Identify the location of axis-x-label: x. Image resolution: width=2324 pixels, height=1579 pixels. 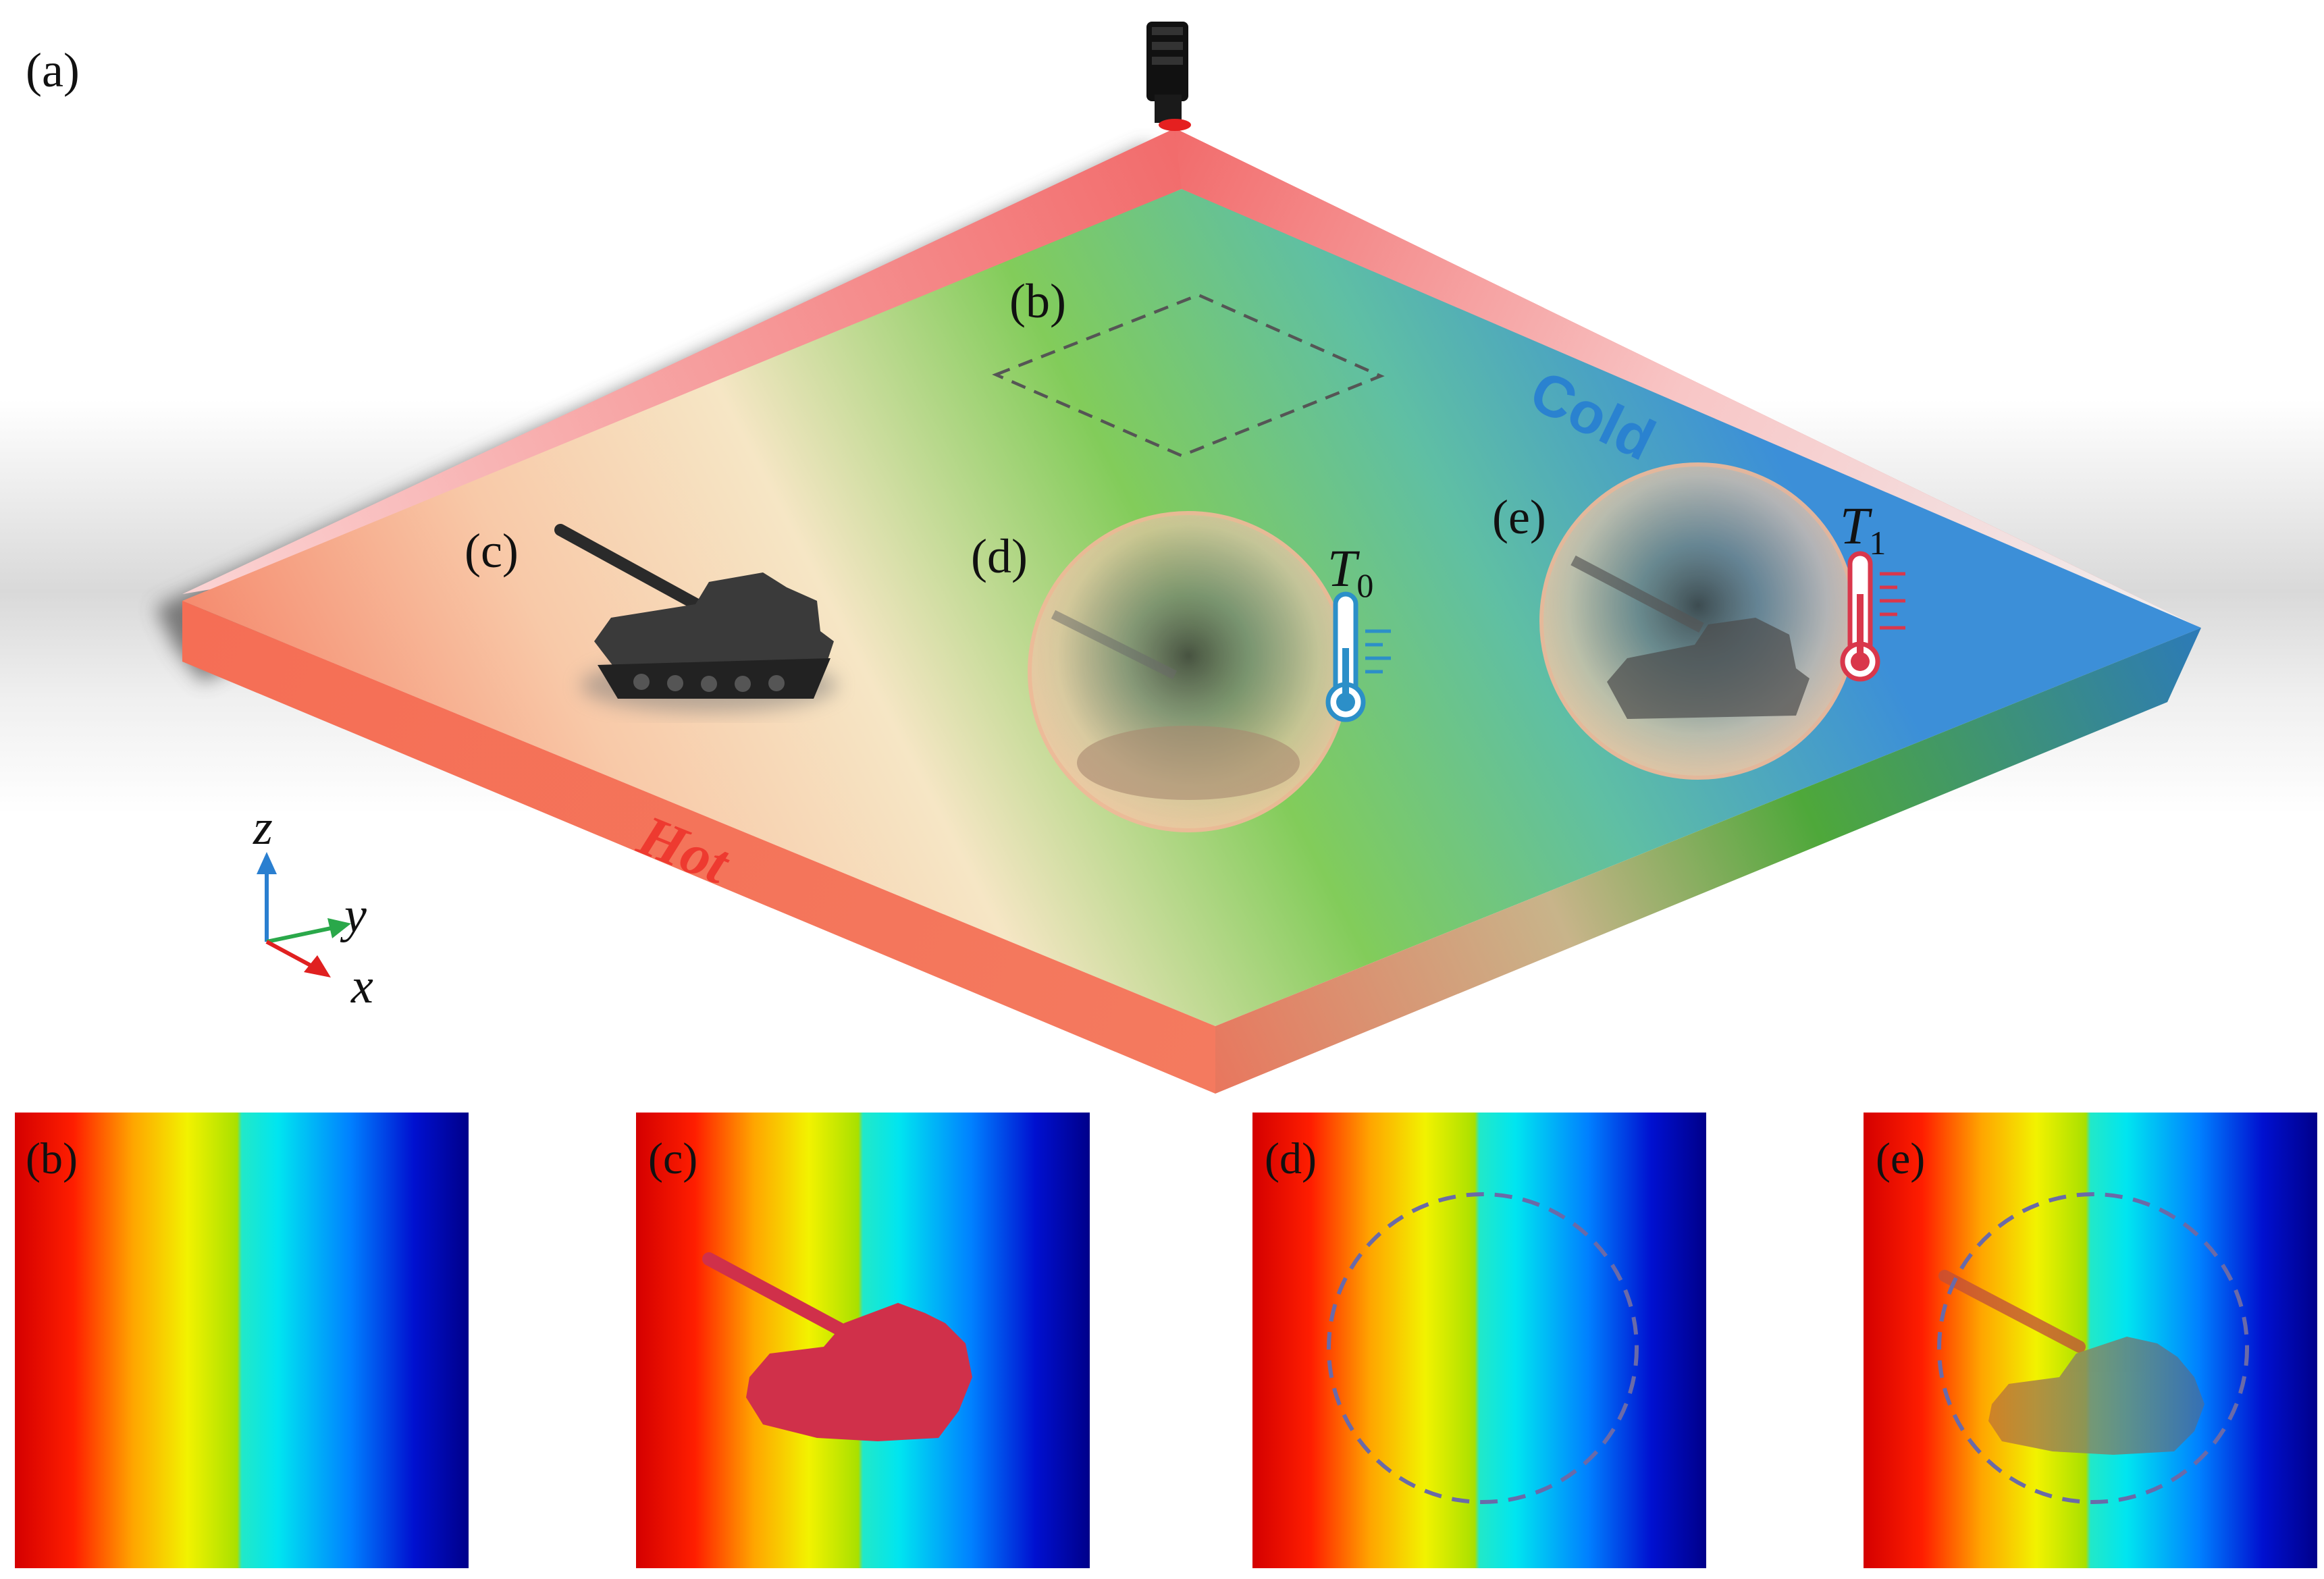
(362, 986).